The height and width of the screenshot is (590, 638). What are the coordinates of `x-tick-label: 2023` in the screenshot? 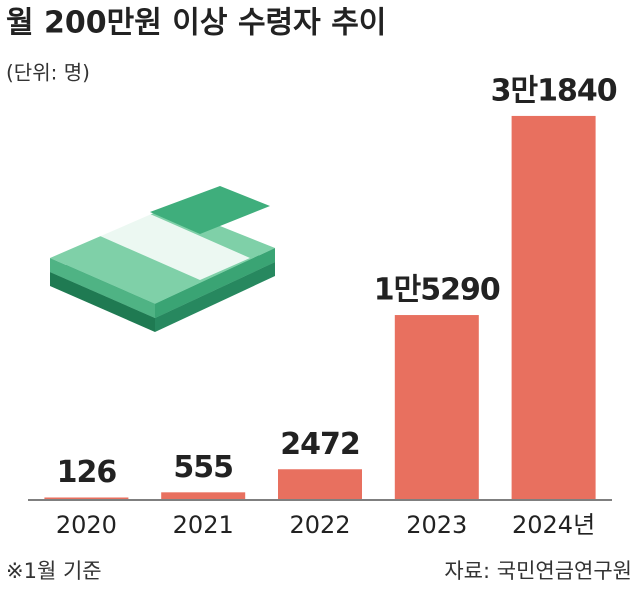 It's located at (436, 525).